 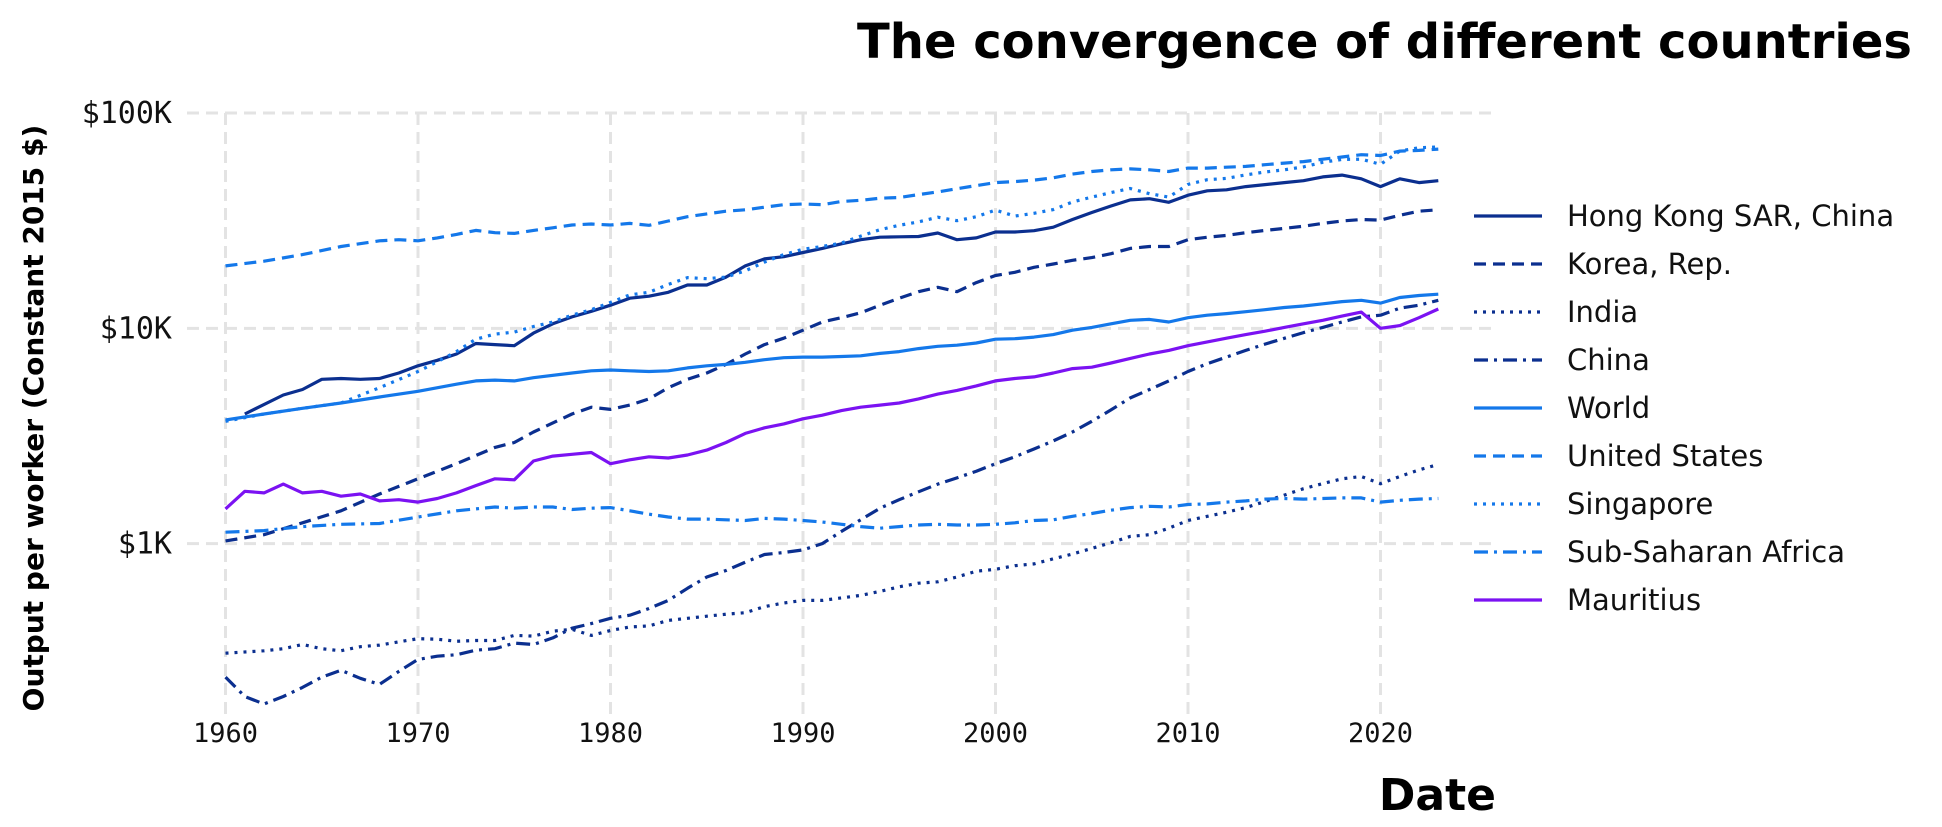 What do you see at coordinates (1384, 42) in the screenshot?
I see `chart-title: The convergence of different countries` at bounding box center [1384, 42].